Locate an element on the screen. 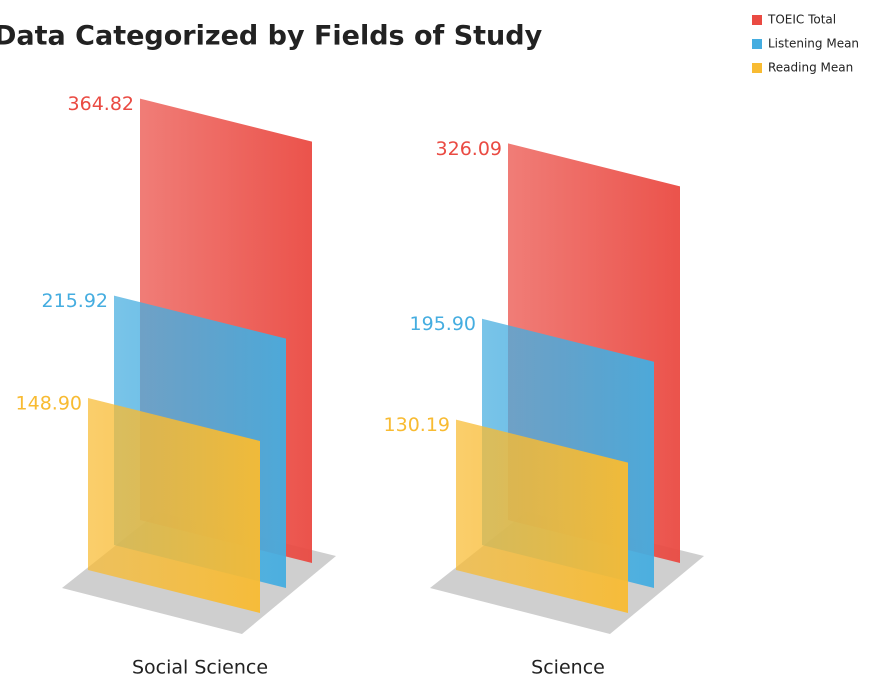 The height and width of the screenshot is (680, 876). value-label: 195.90 is located at coordinates (443, 324).